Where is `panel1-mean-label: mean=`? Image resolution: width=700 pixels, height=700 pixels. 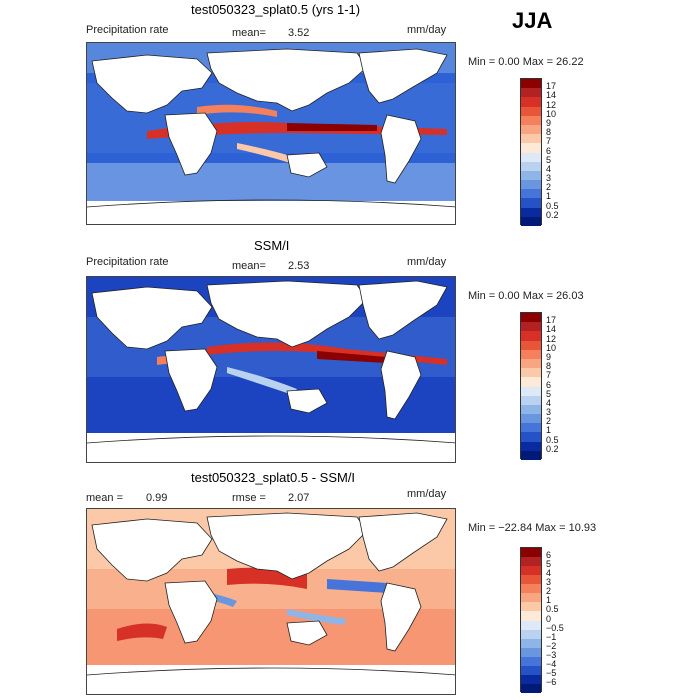
panel1-mean-label: mean= is located at coordinates (249, 33).